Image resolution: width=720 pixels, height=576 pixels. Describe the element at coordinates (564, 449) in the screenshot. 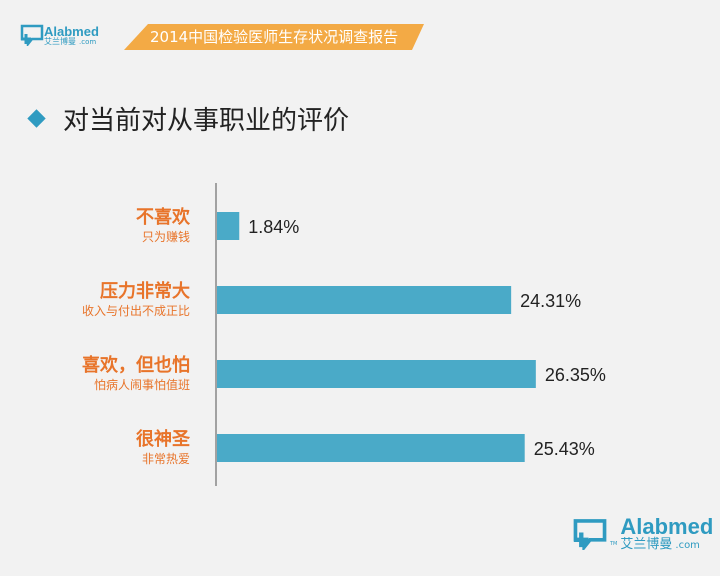

I see `value-label: 25.43%` at that location.